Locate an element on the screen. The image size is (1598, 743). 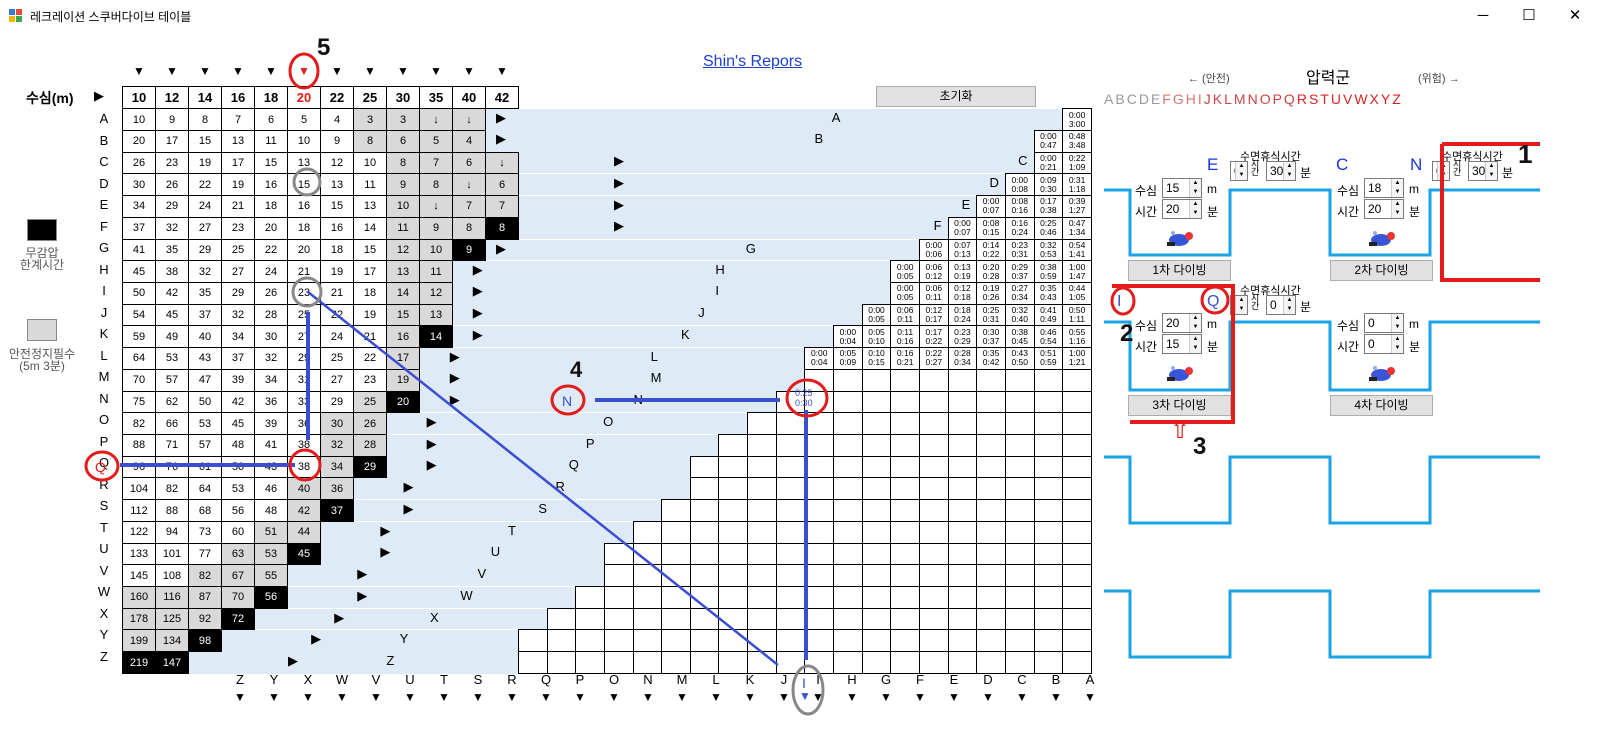
table-cell: 73 is located at coordinates (205, 532).